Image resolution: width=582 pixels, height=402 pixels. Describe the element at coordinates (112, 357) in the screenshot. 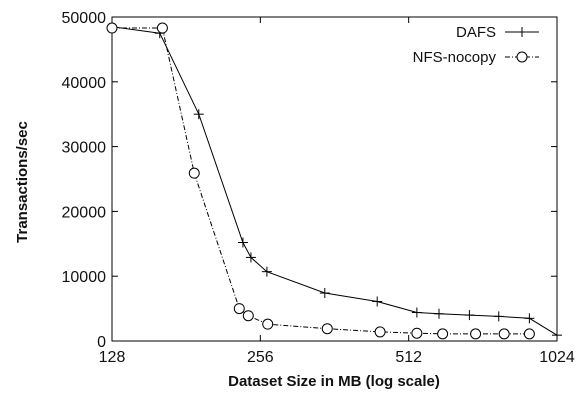

I see `x-tick-label: 128` at that location.